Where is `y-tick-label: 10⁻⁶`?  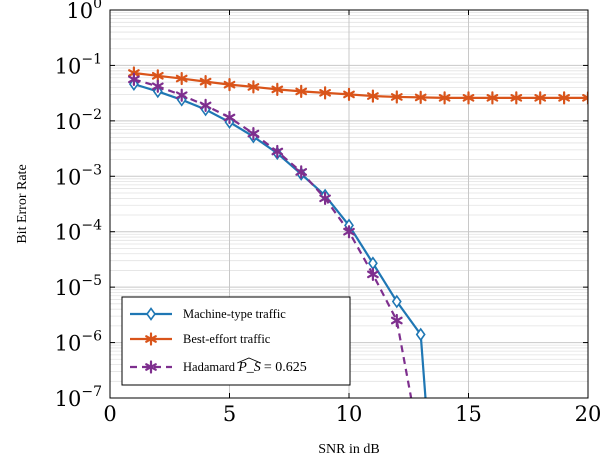 y-tick-label: 10⁻⁶ is located at coordinates (78, 342).